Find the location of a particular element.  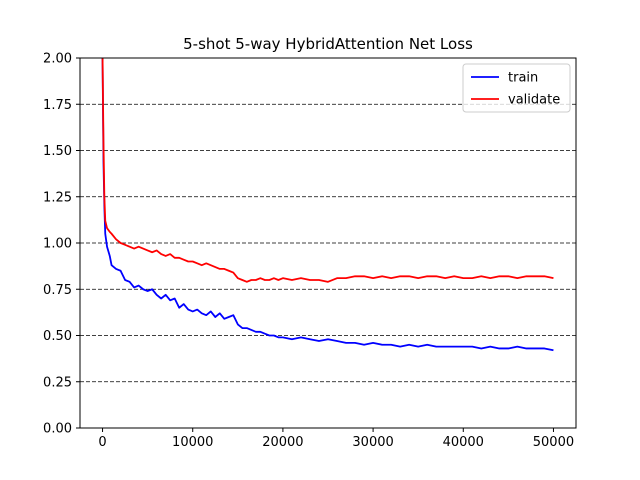

y-tick-label: 1.75 is located at coordinates (57, 105).